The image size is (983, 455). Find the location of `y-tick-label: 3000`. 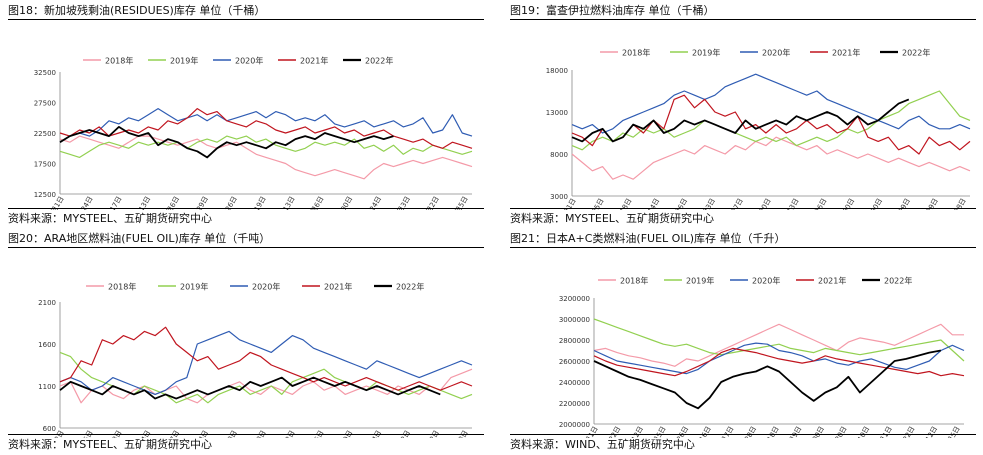

y-tick-label: 3000 is located at coordinates (559, 197).